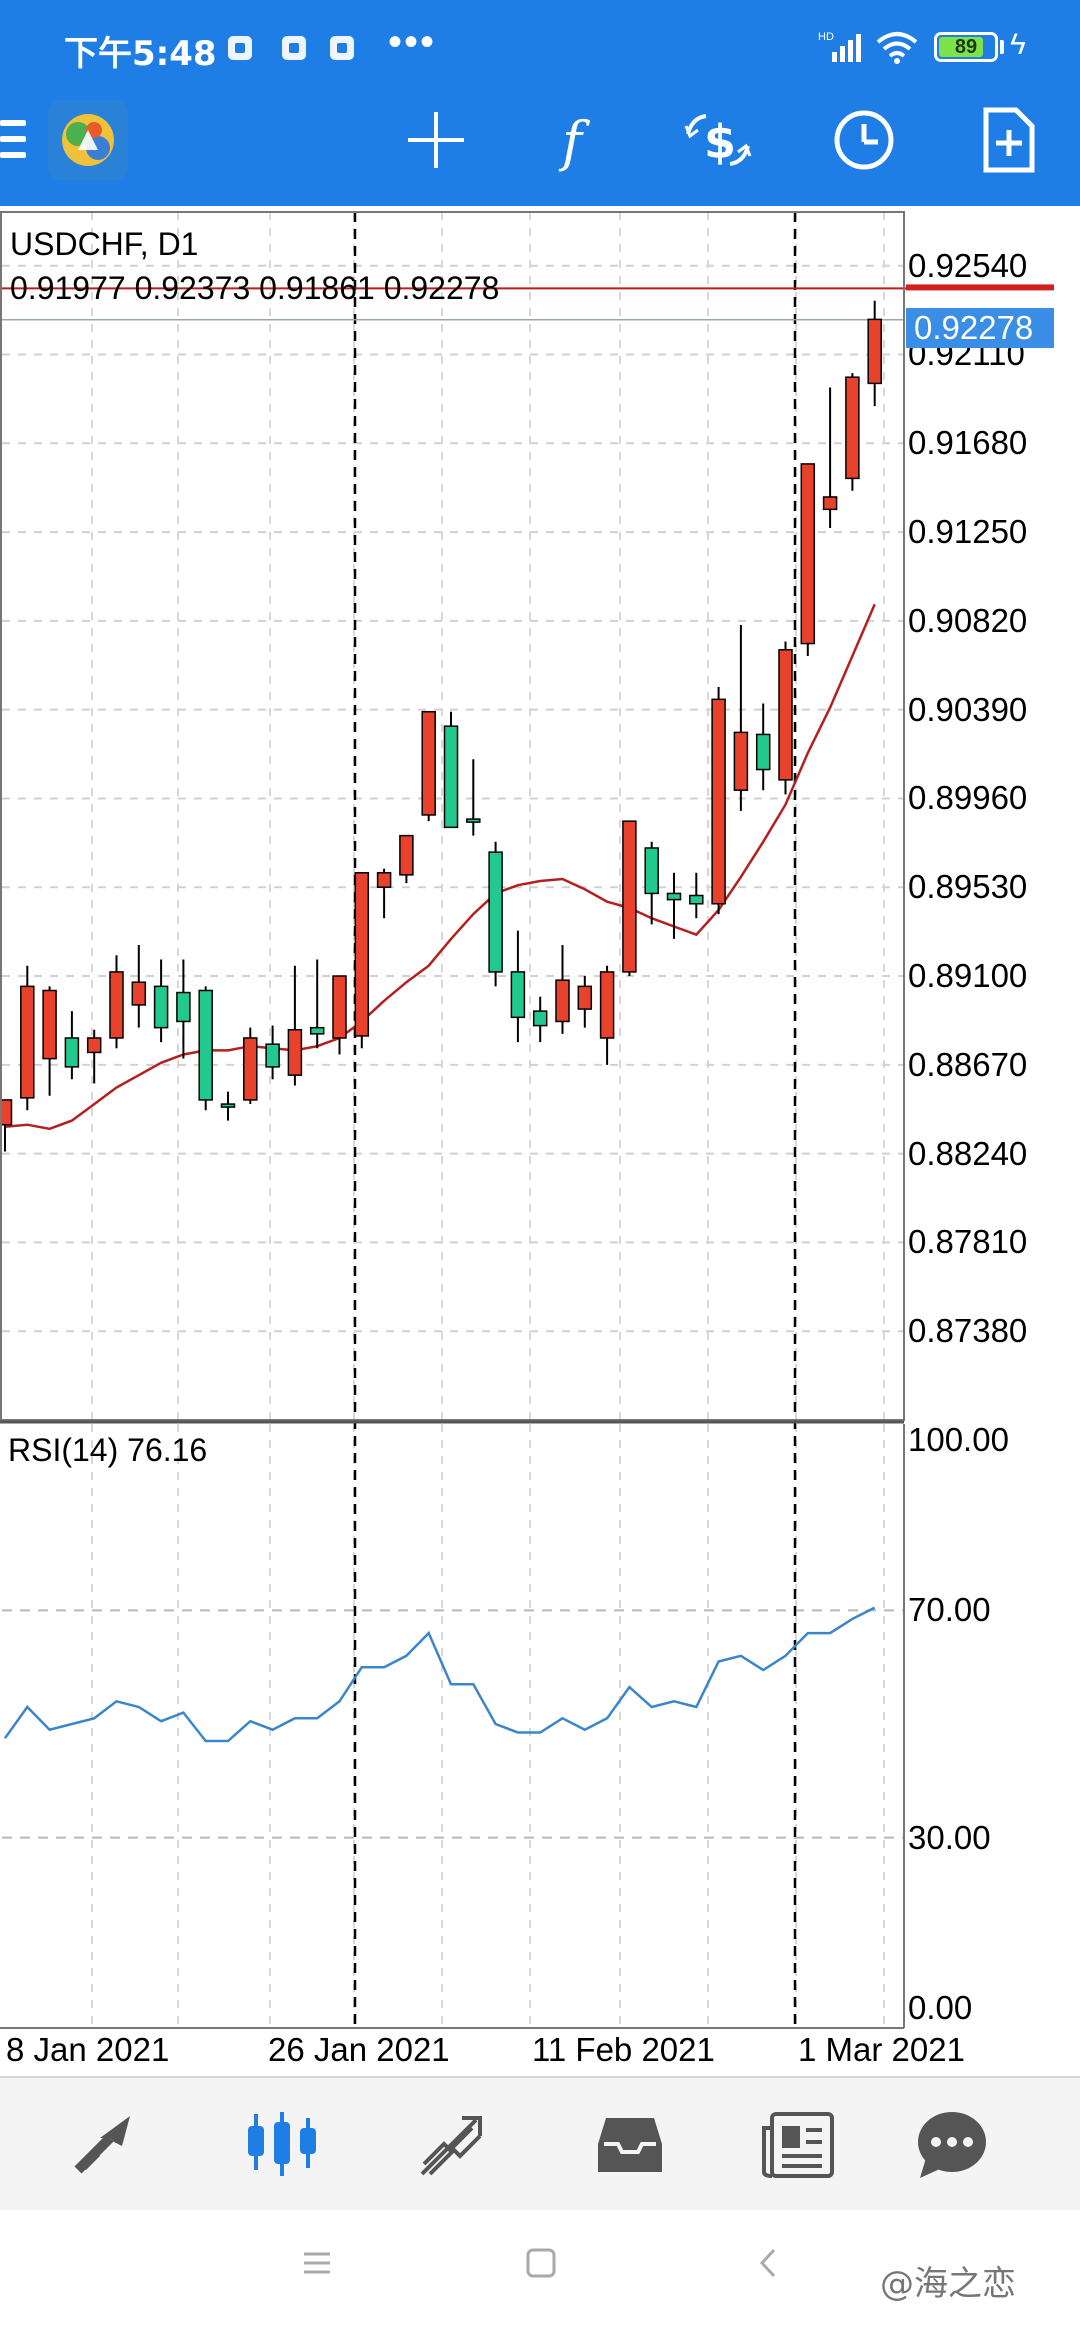 The width and height of the screenshot is (1080, 2340). Describe the element at coordinates (623, 2049) in the screenshot. I see `date-tick-label: 11 Feb 2021` at that location.